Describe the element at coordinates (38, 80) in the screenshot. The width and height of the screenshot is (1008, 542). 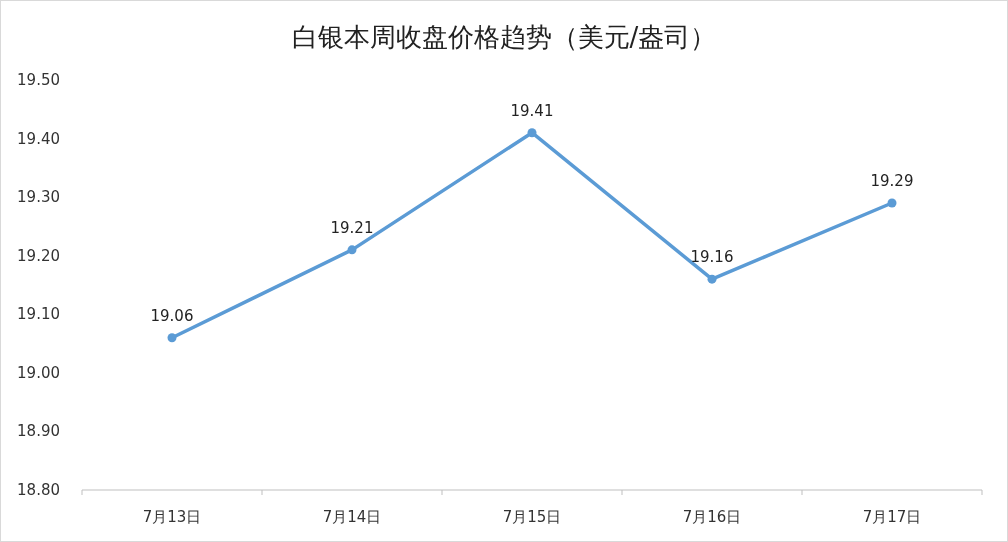
I see `y-tick-label: 19.50` at that location.